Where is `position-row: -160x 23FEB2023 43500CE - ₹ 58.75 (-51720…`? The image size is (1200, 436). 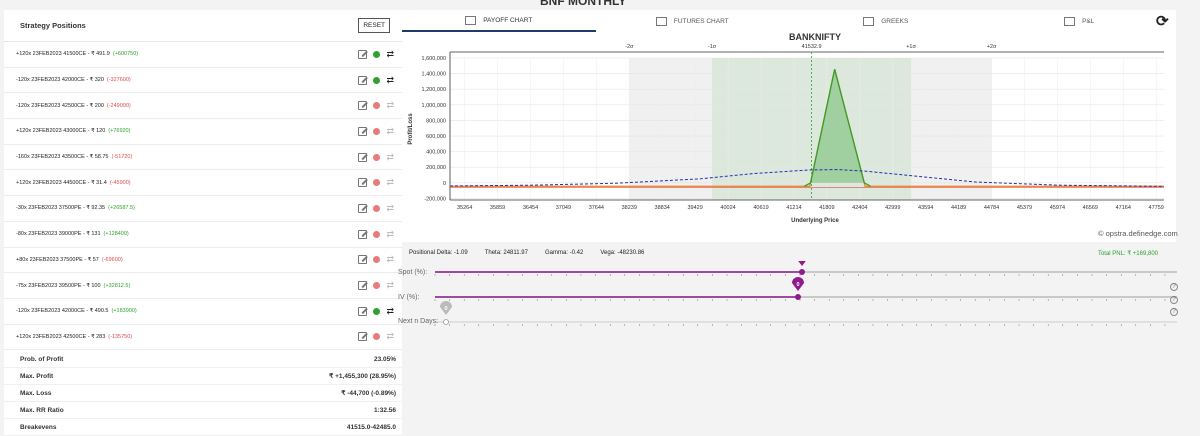
position-row: -160x 23FEB2023 43500CE - ₹ 58.75 (-51720… is located at coordinates (203, 158).